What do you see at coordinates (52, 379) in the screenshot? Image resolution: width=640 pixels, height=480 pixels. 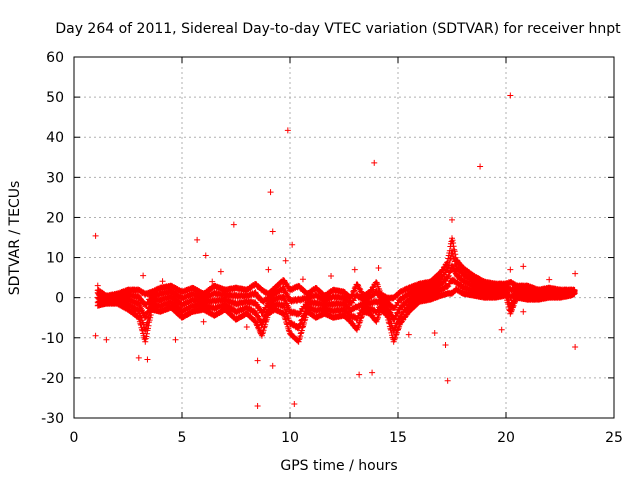 I see `y-tick-label: -20` at bounding box center [52, 379].